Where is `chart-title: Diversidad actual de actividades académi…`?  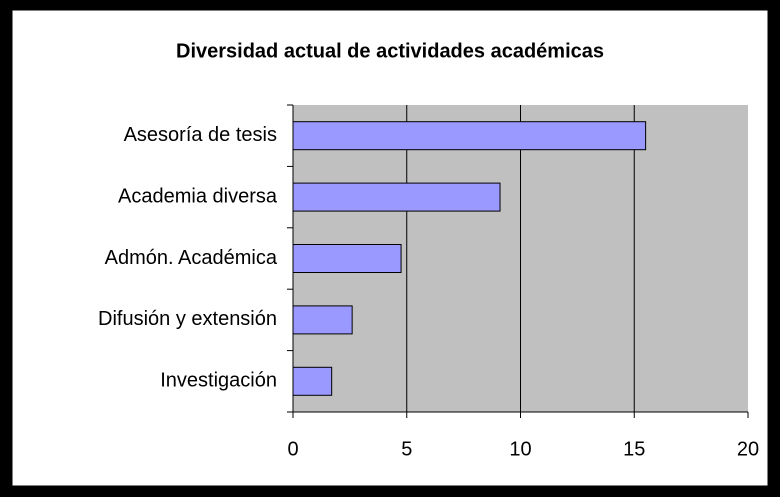 chart-title: Diversidad actual de actividades académi… is located at coordinates (390, 51).